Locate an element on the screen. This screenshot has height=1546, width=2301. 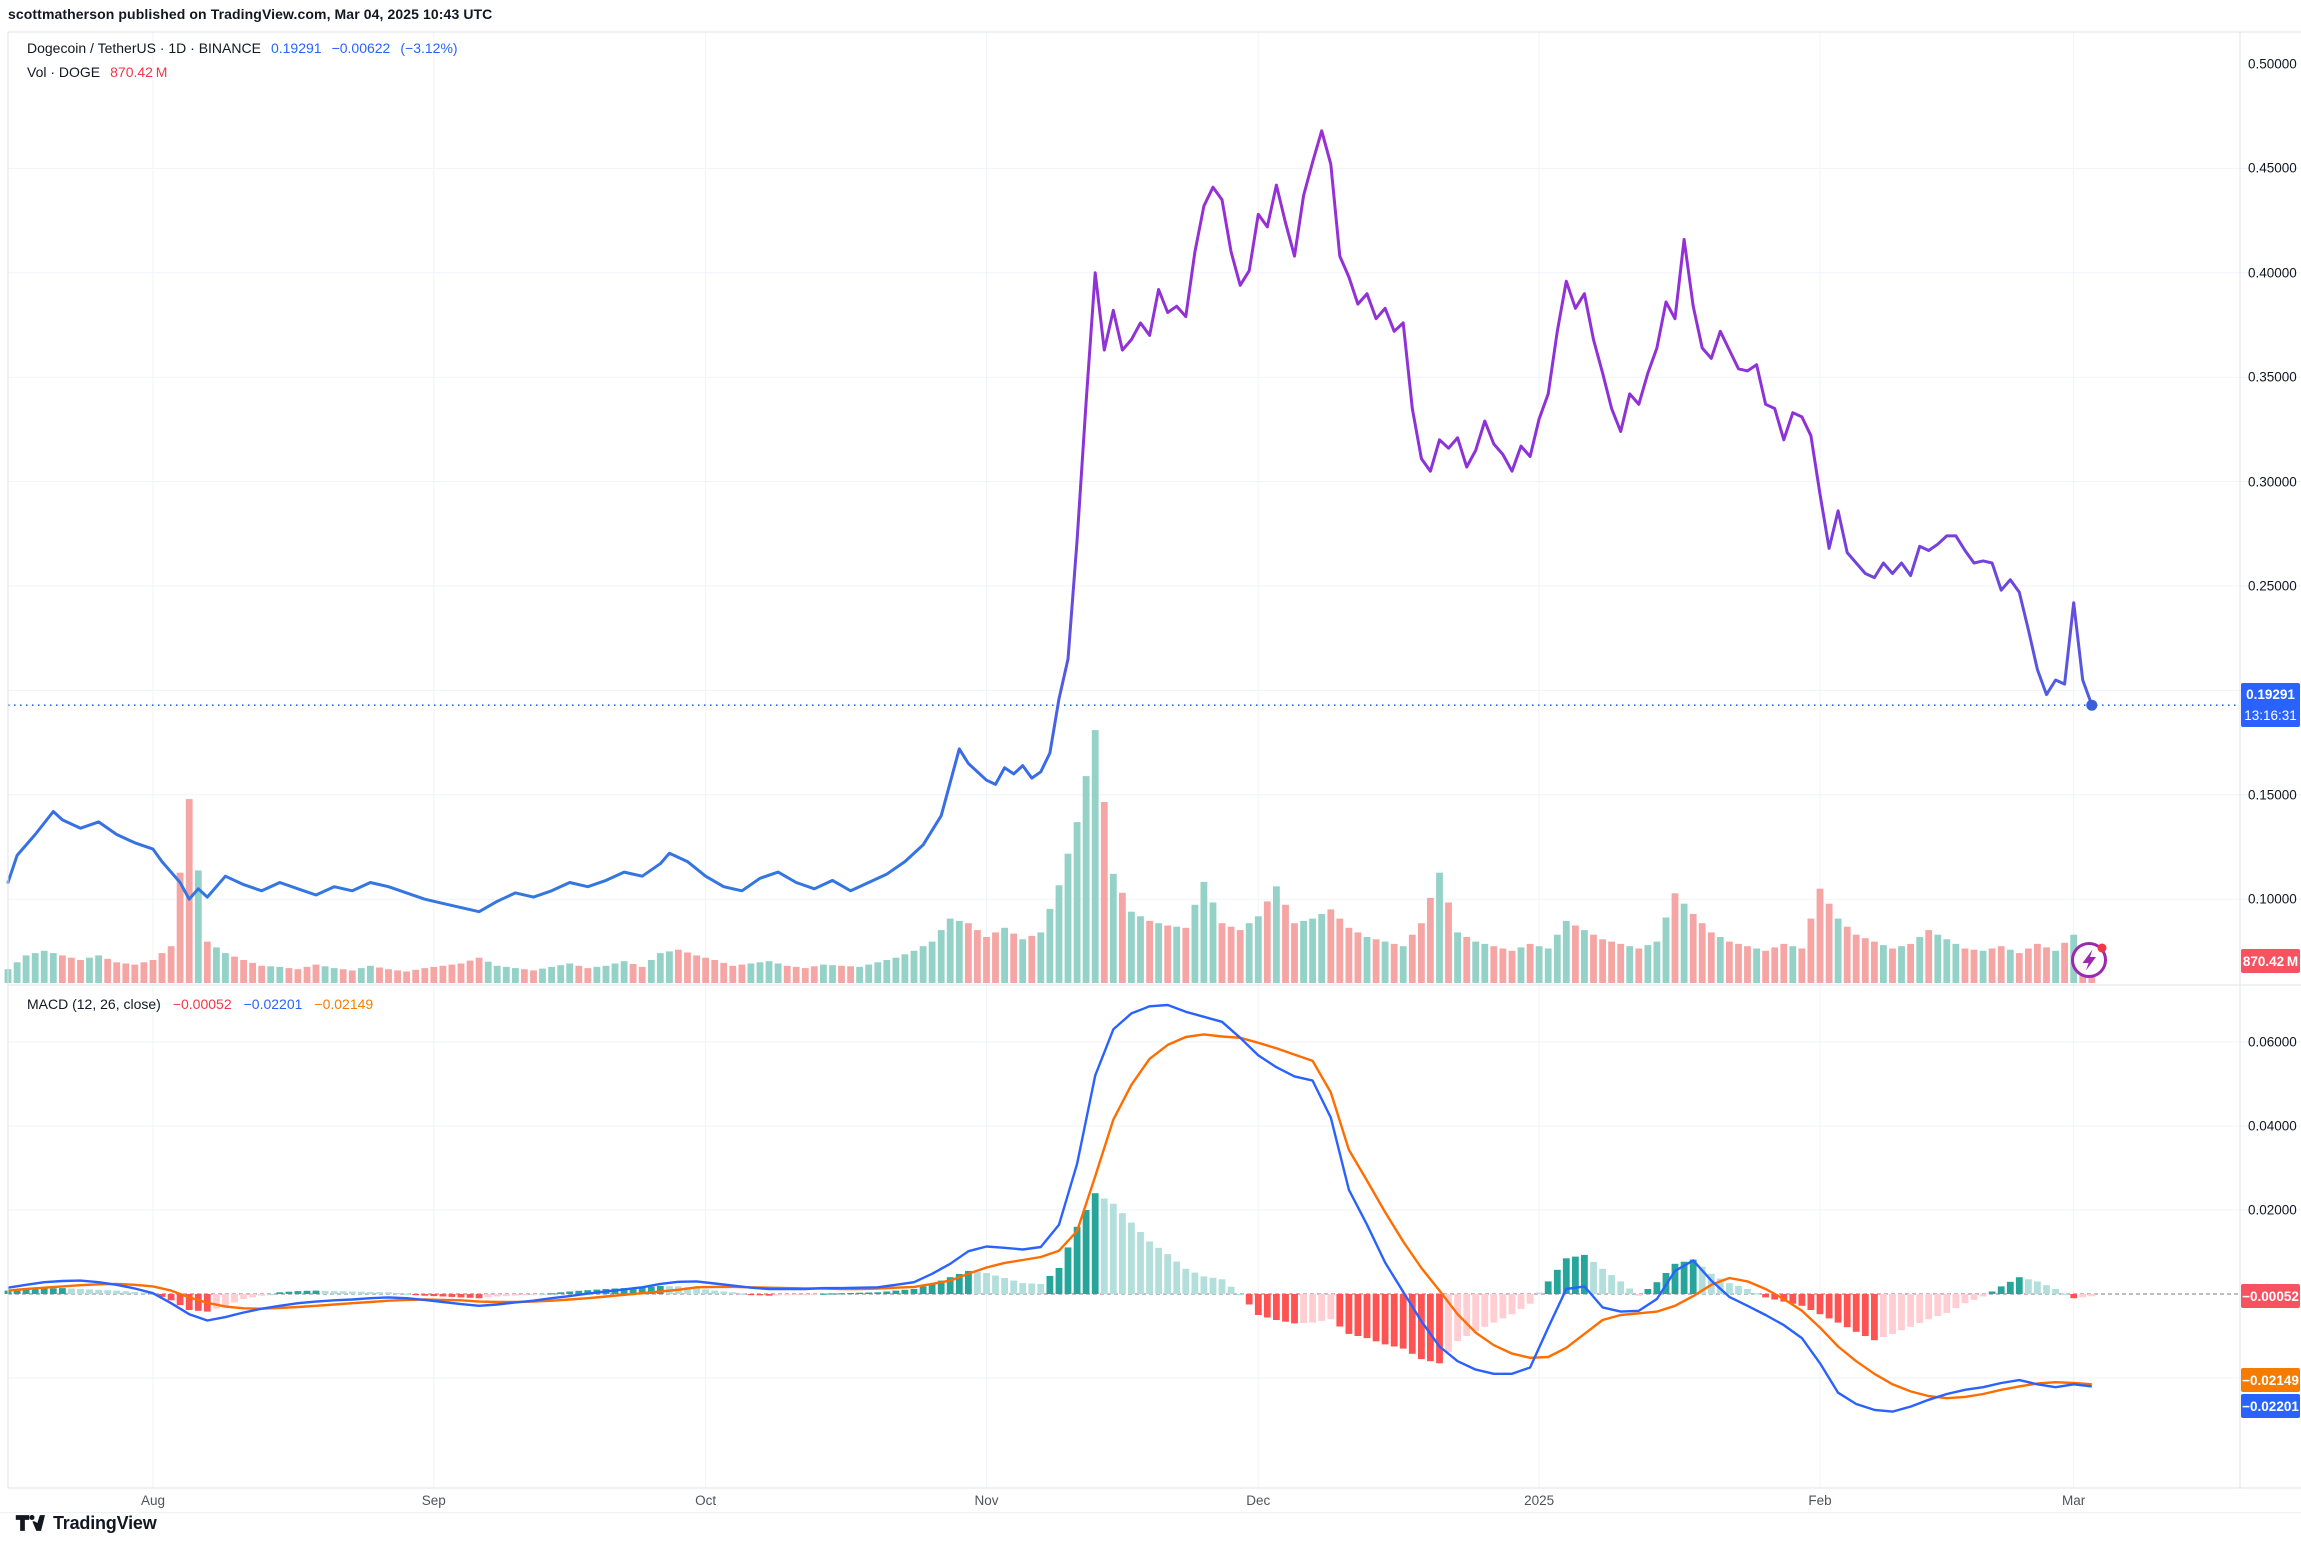
time-tick-label: Aug is located at coordinates (152, 1500).